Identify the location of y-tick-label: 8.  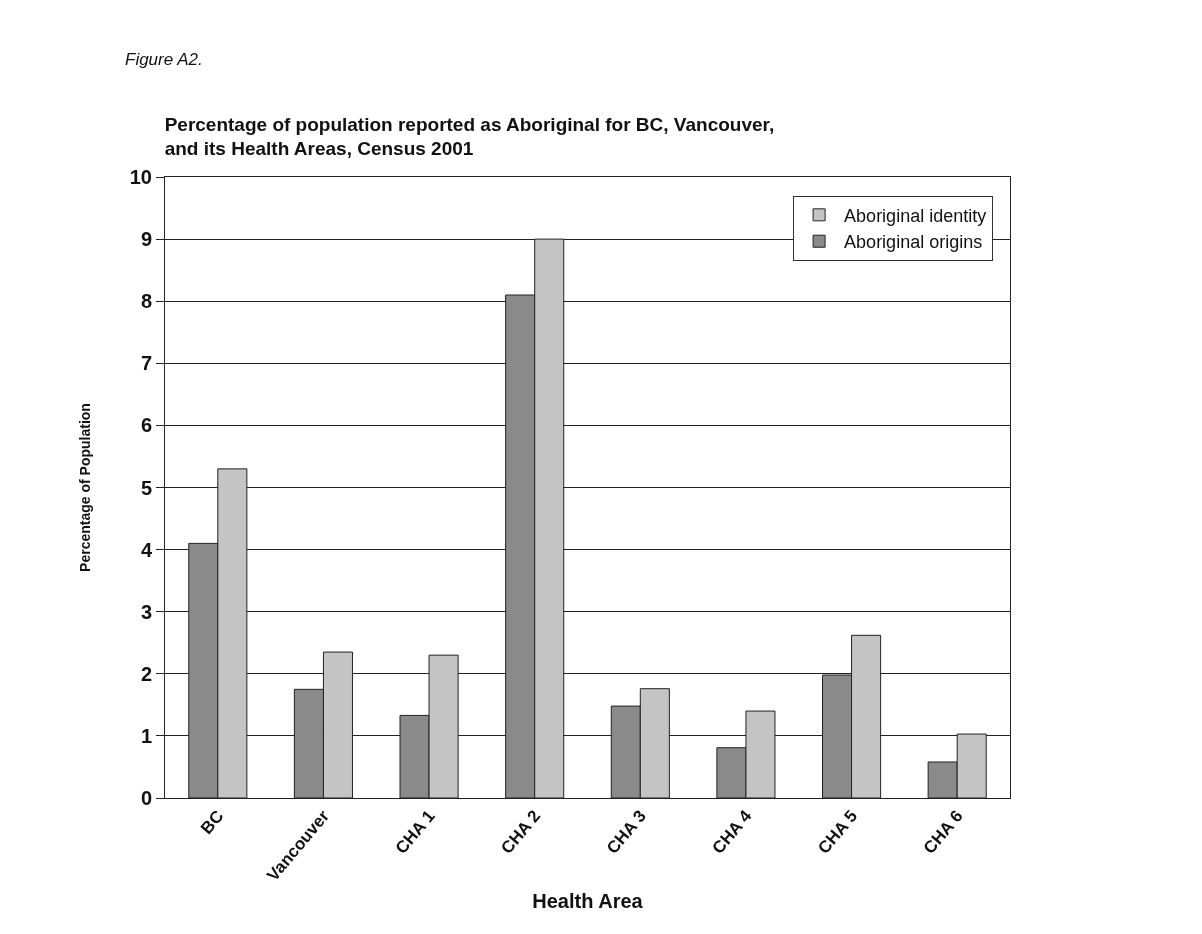
(146, 301).